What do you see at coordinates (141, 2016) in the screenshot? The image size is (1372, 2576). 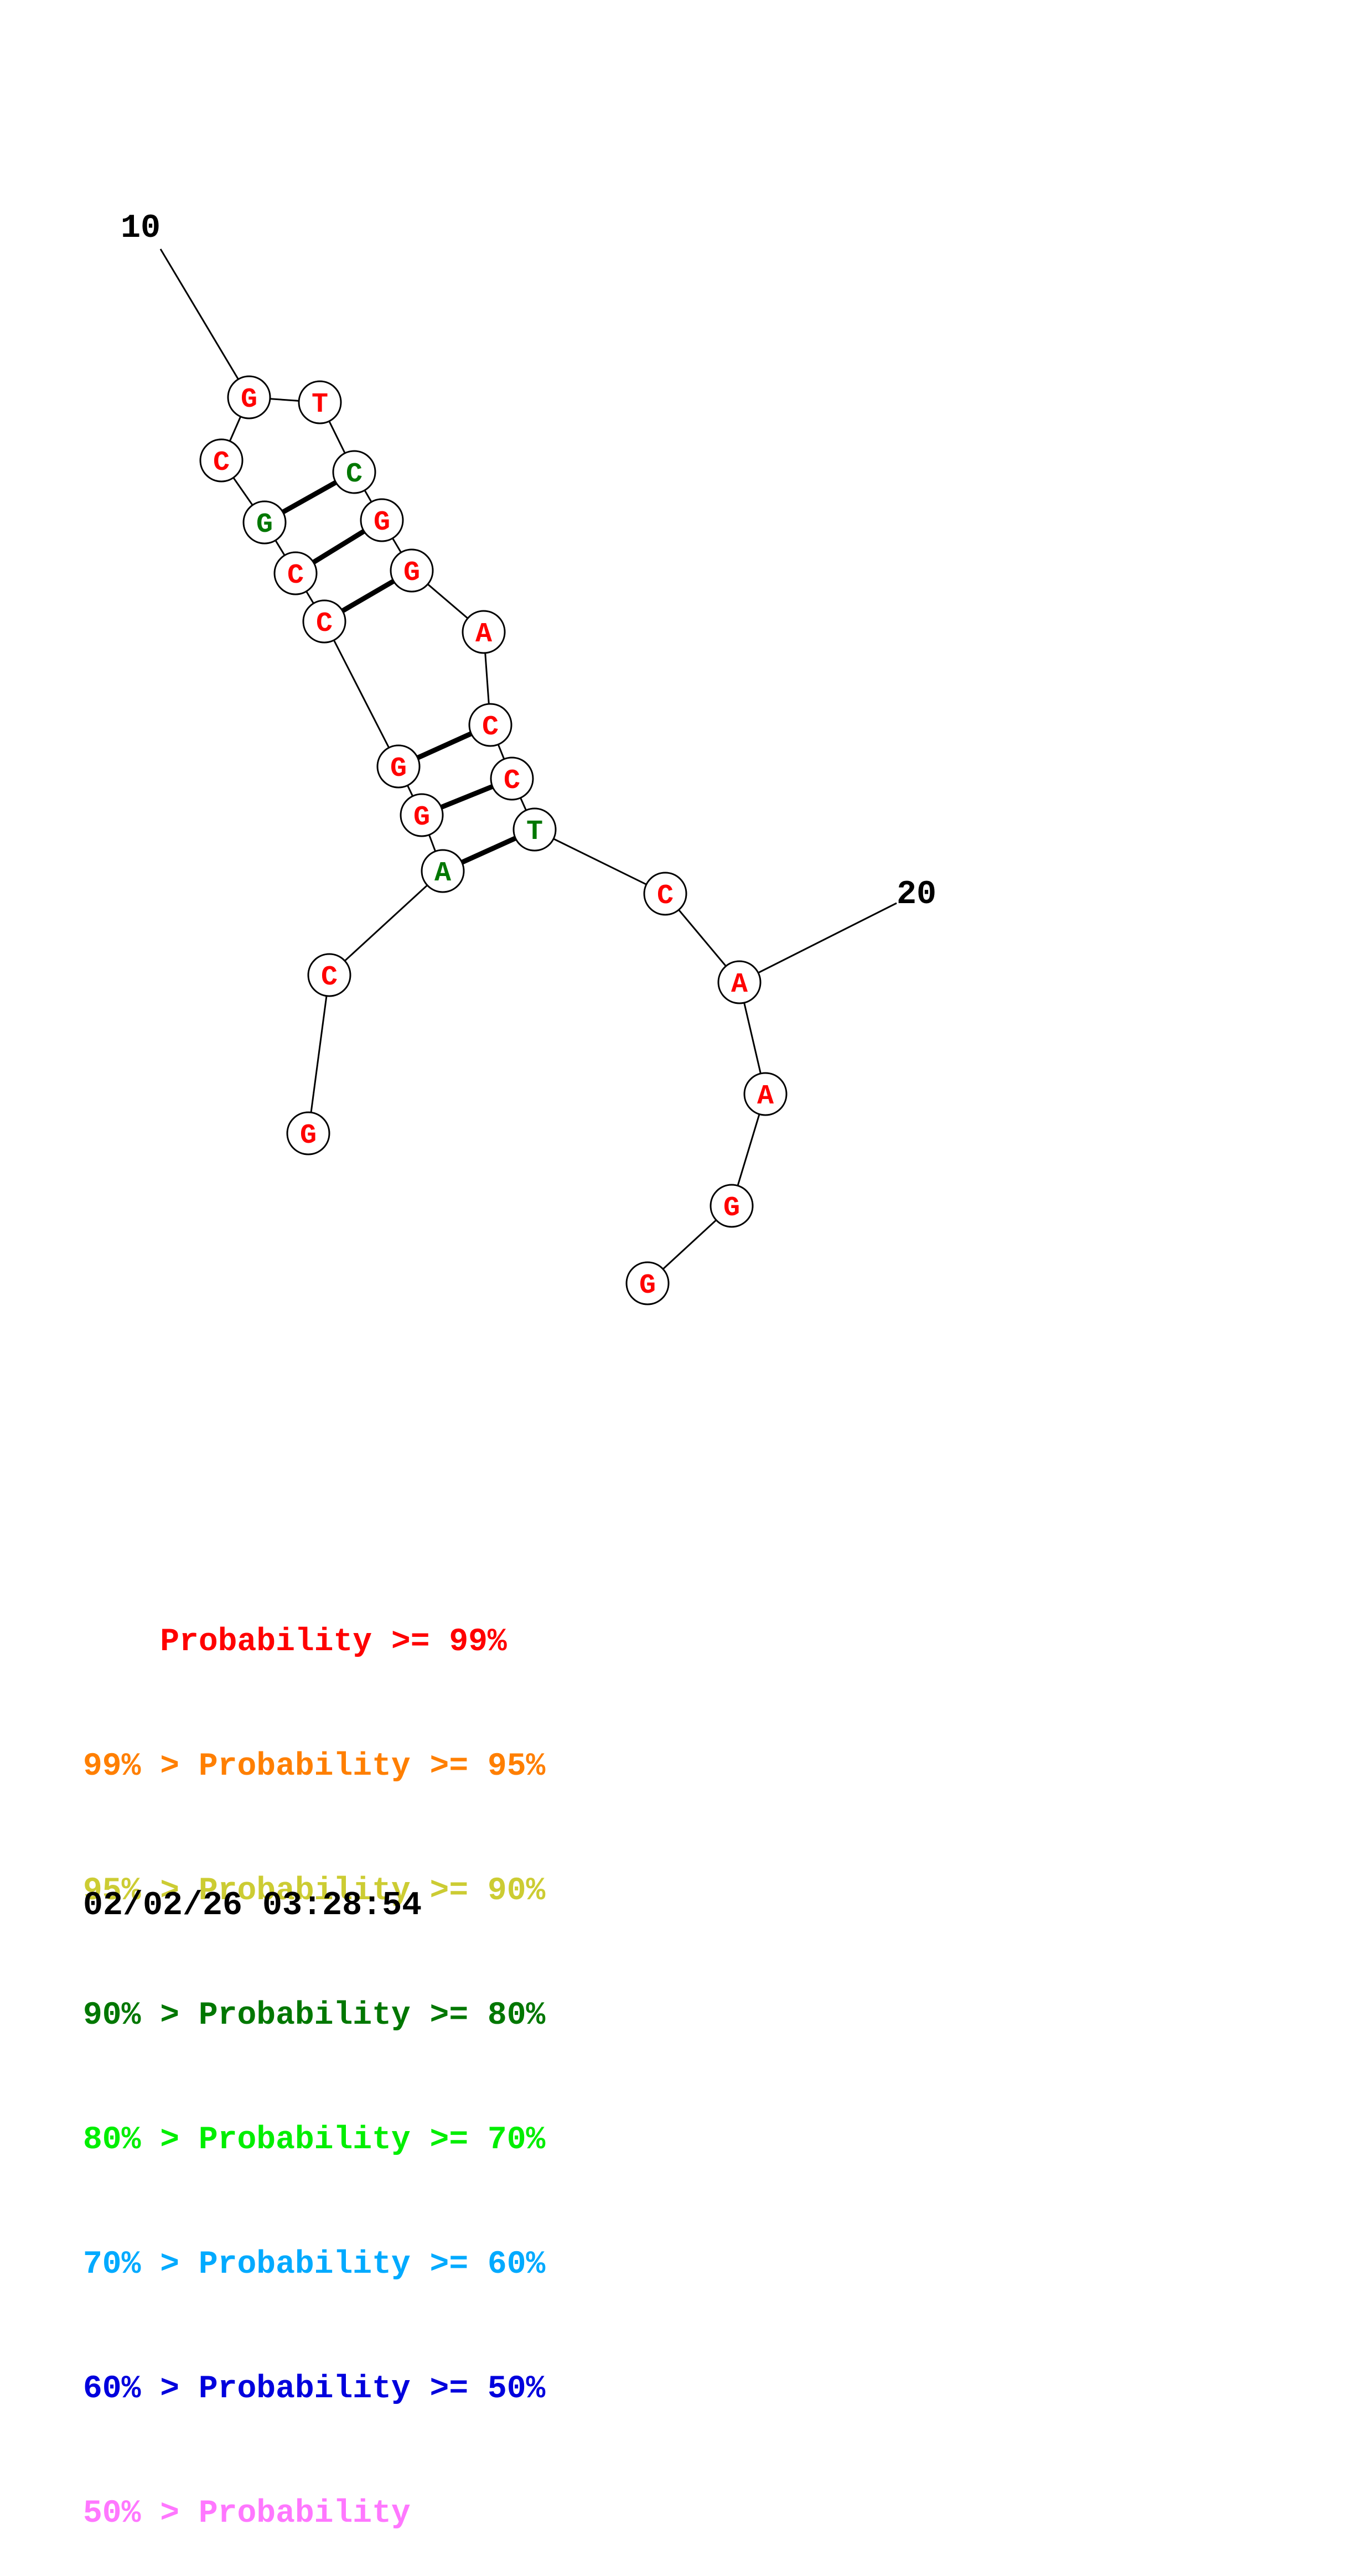 I see `legend-prefix: 90% >` at bounding box center [141, 2016].